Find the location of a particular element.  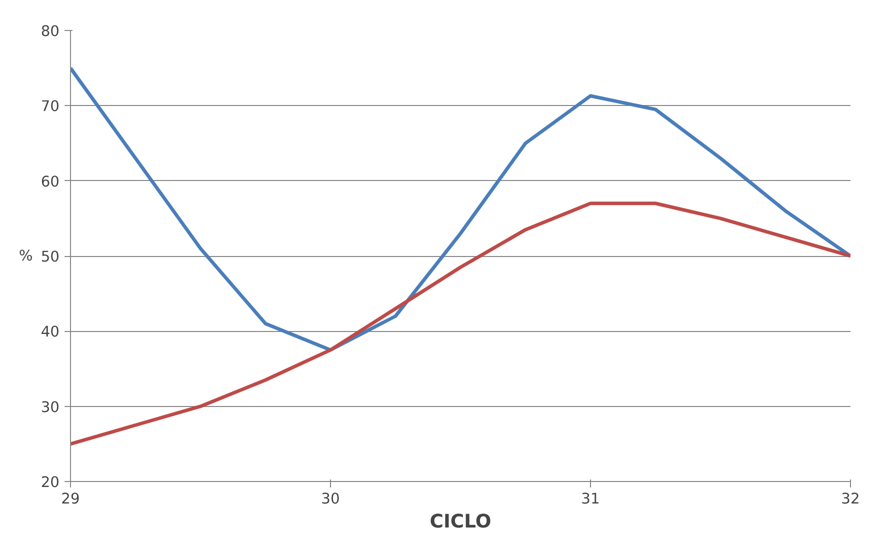

y-axis-title: % is located at coordinates (25, 256).